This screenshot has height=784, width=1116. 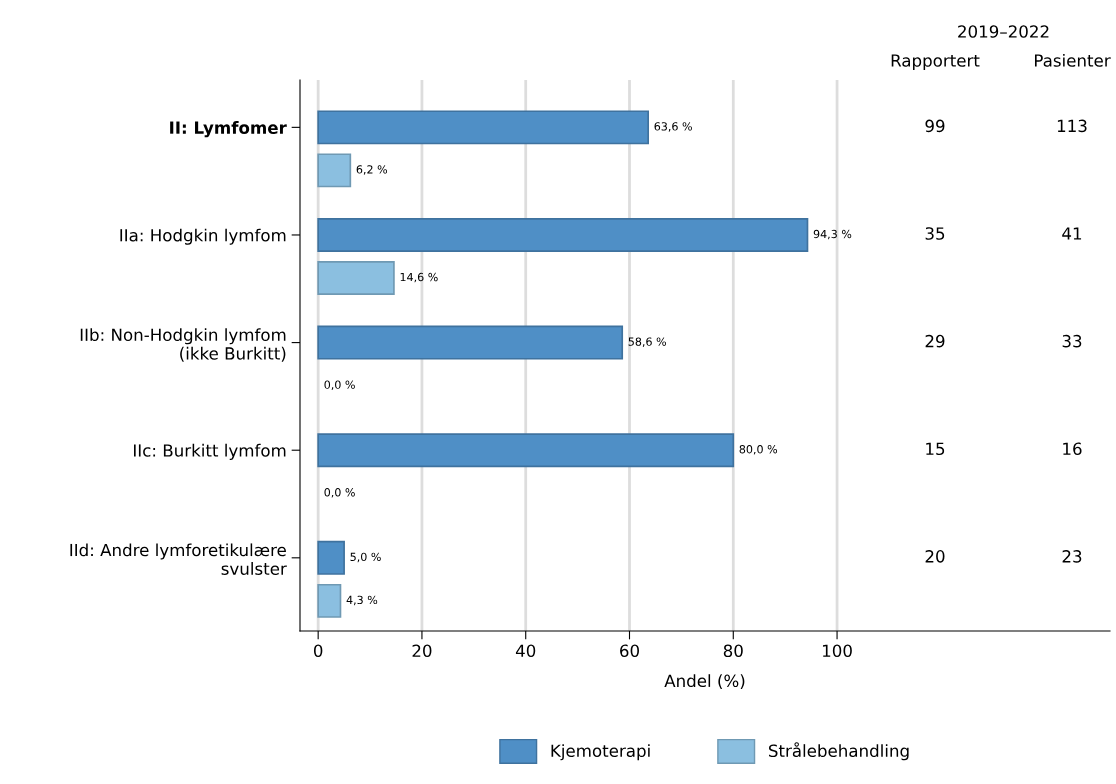 What do you see at coordinates (183, 345) in the screenshot?
I see `y-tick-label: IIb: Non-Hodgkin lymfom (ikke Burkitt)` at bounding box center [183, 345].